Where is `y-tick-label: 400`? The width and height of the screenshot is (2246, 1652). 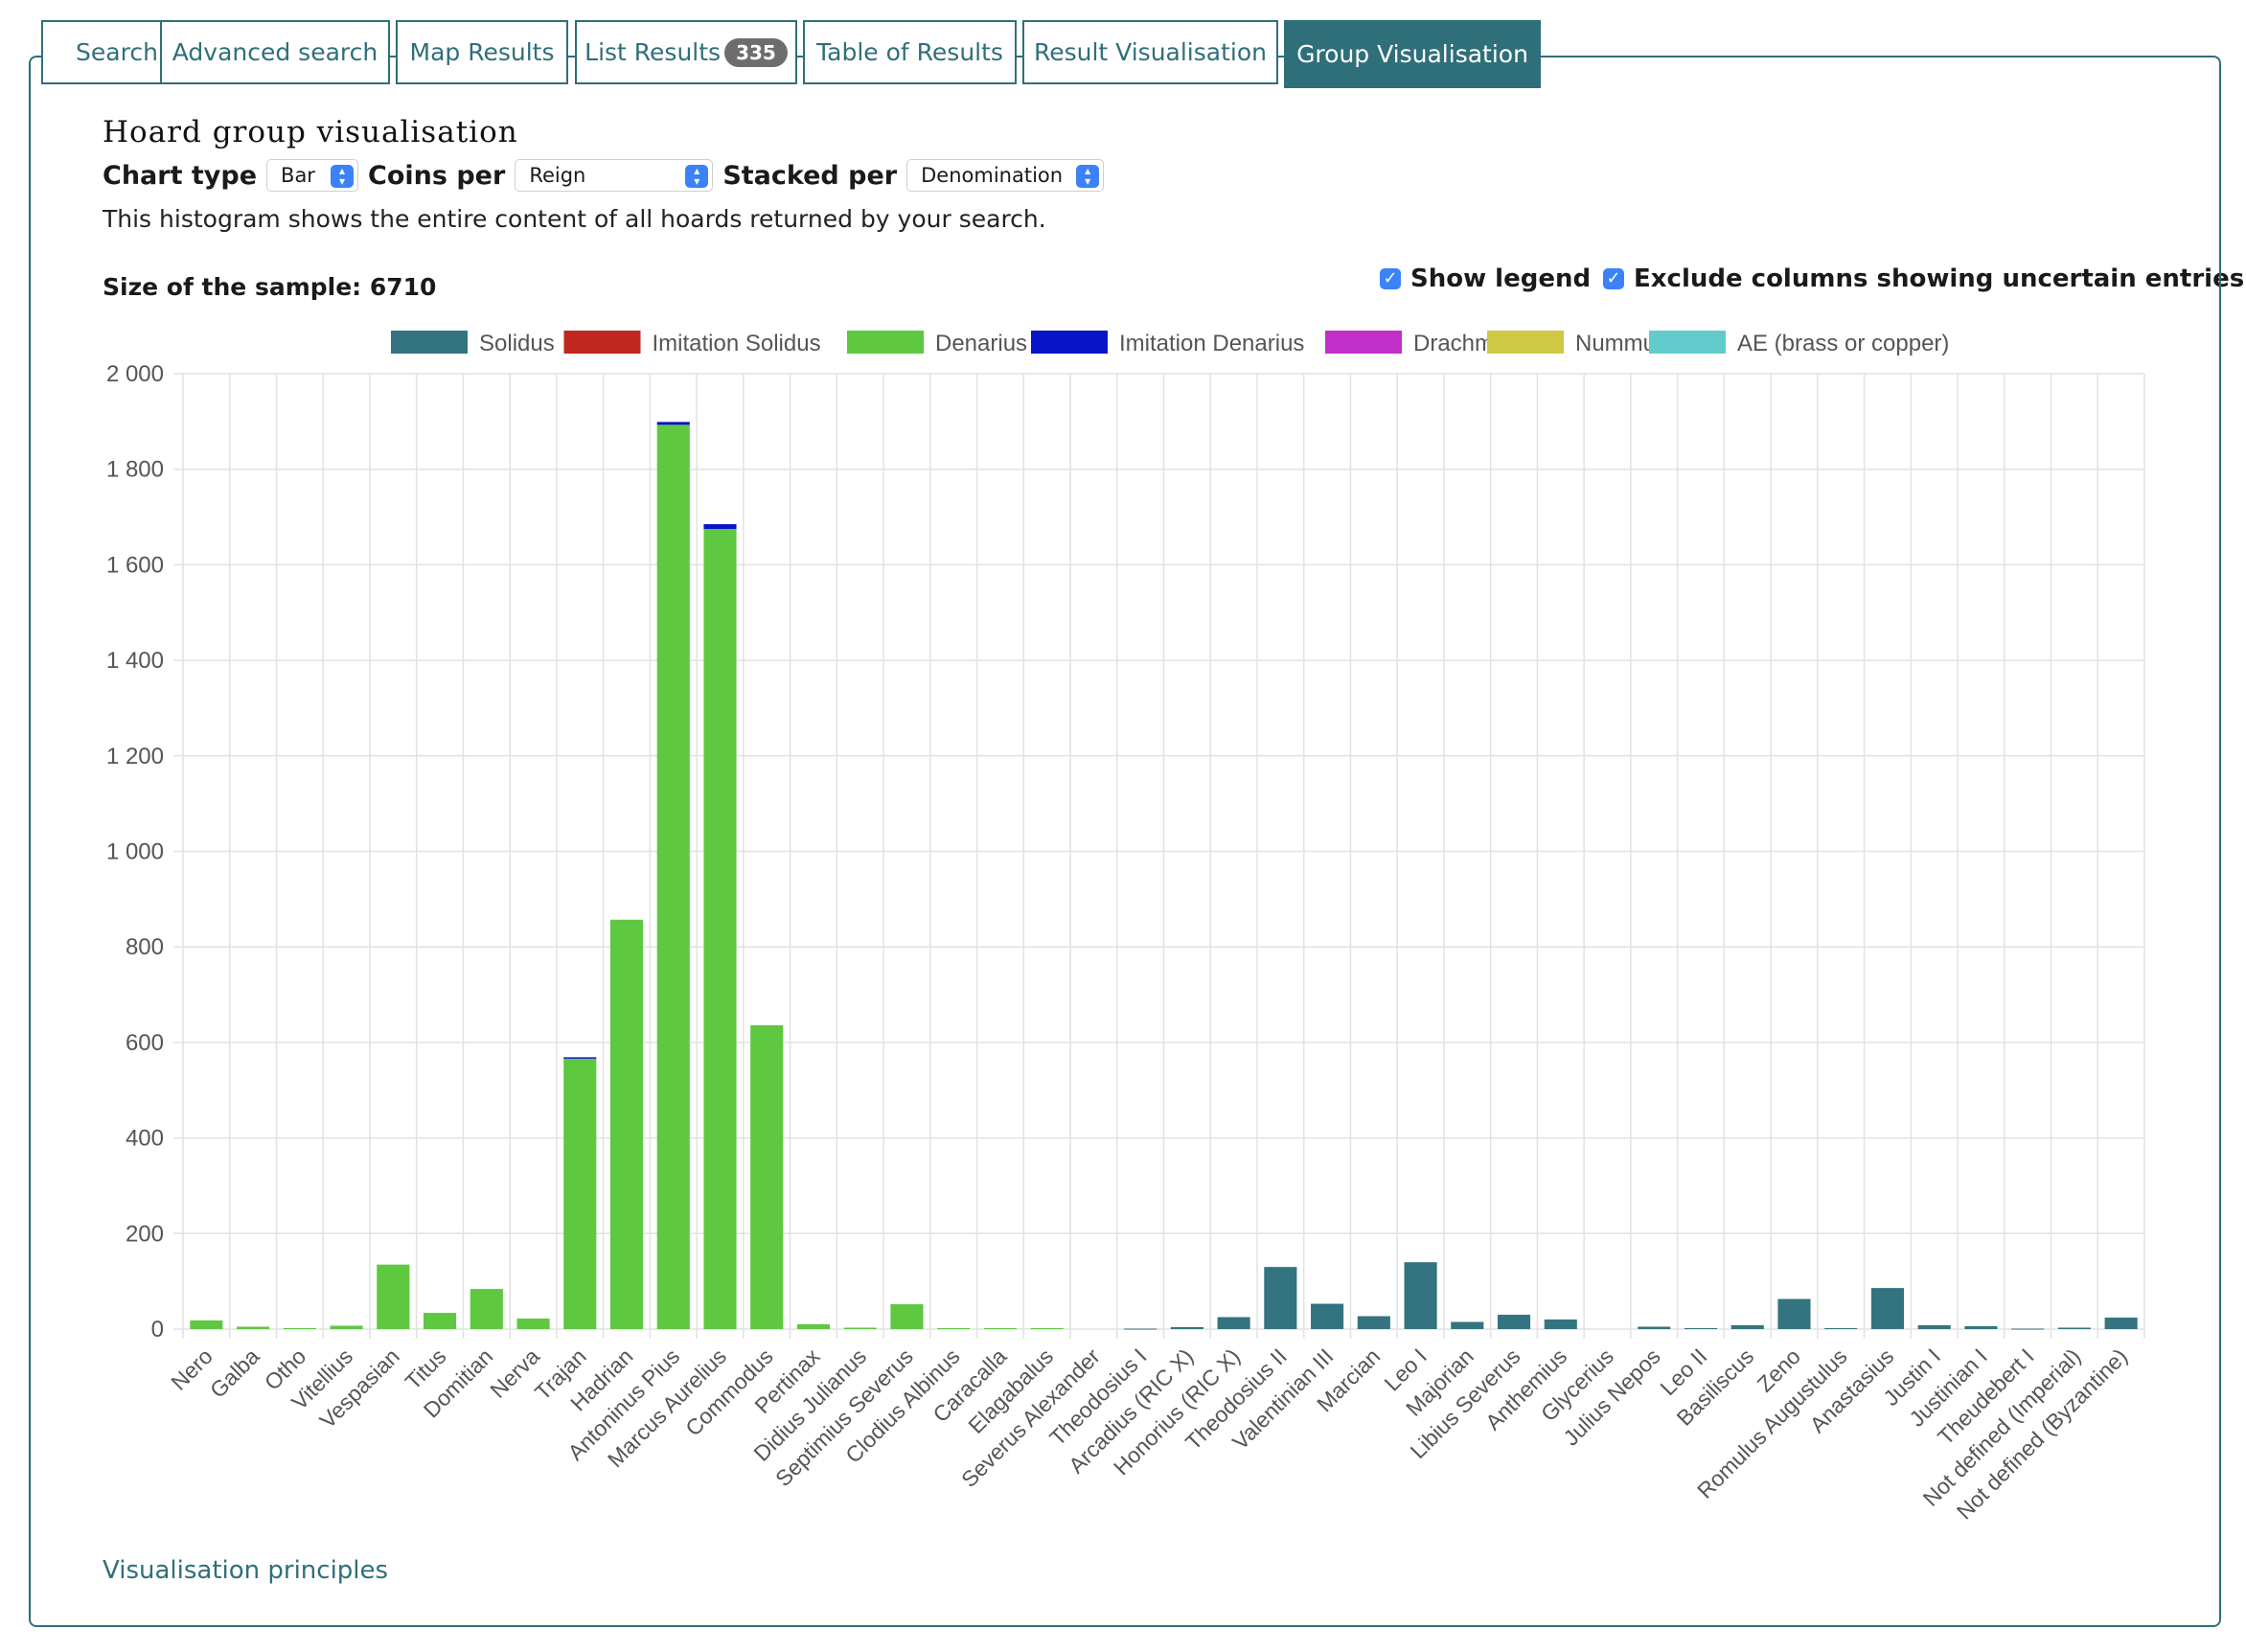
y-tick-label: 400 is located at coordinates (145, 1139).